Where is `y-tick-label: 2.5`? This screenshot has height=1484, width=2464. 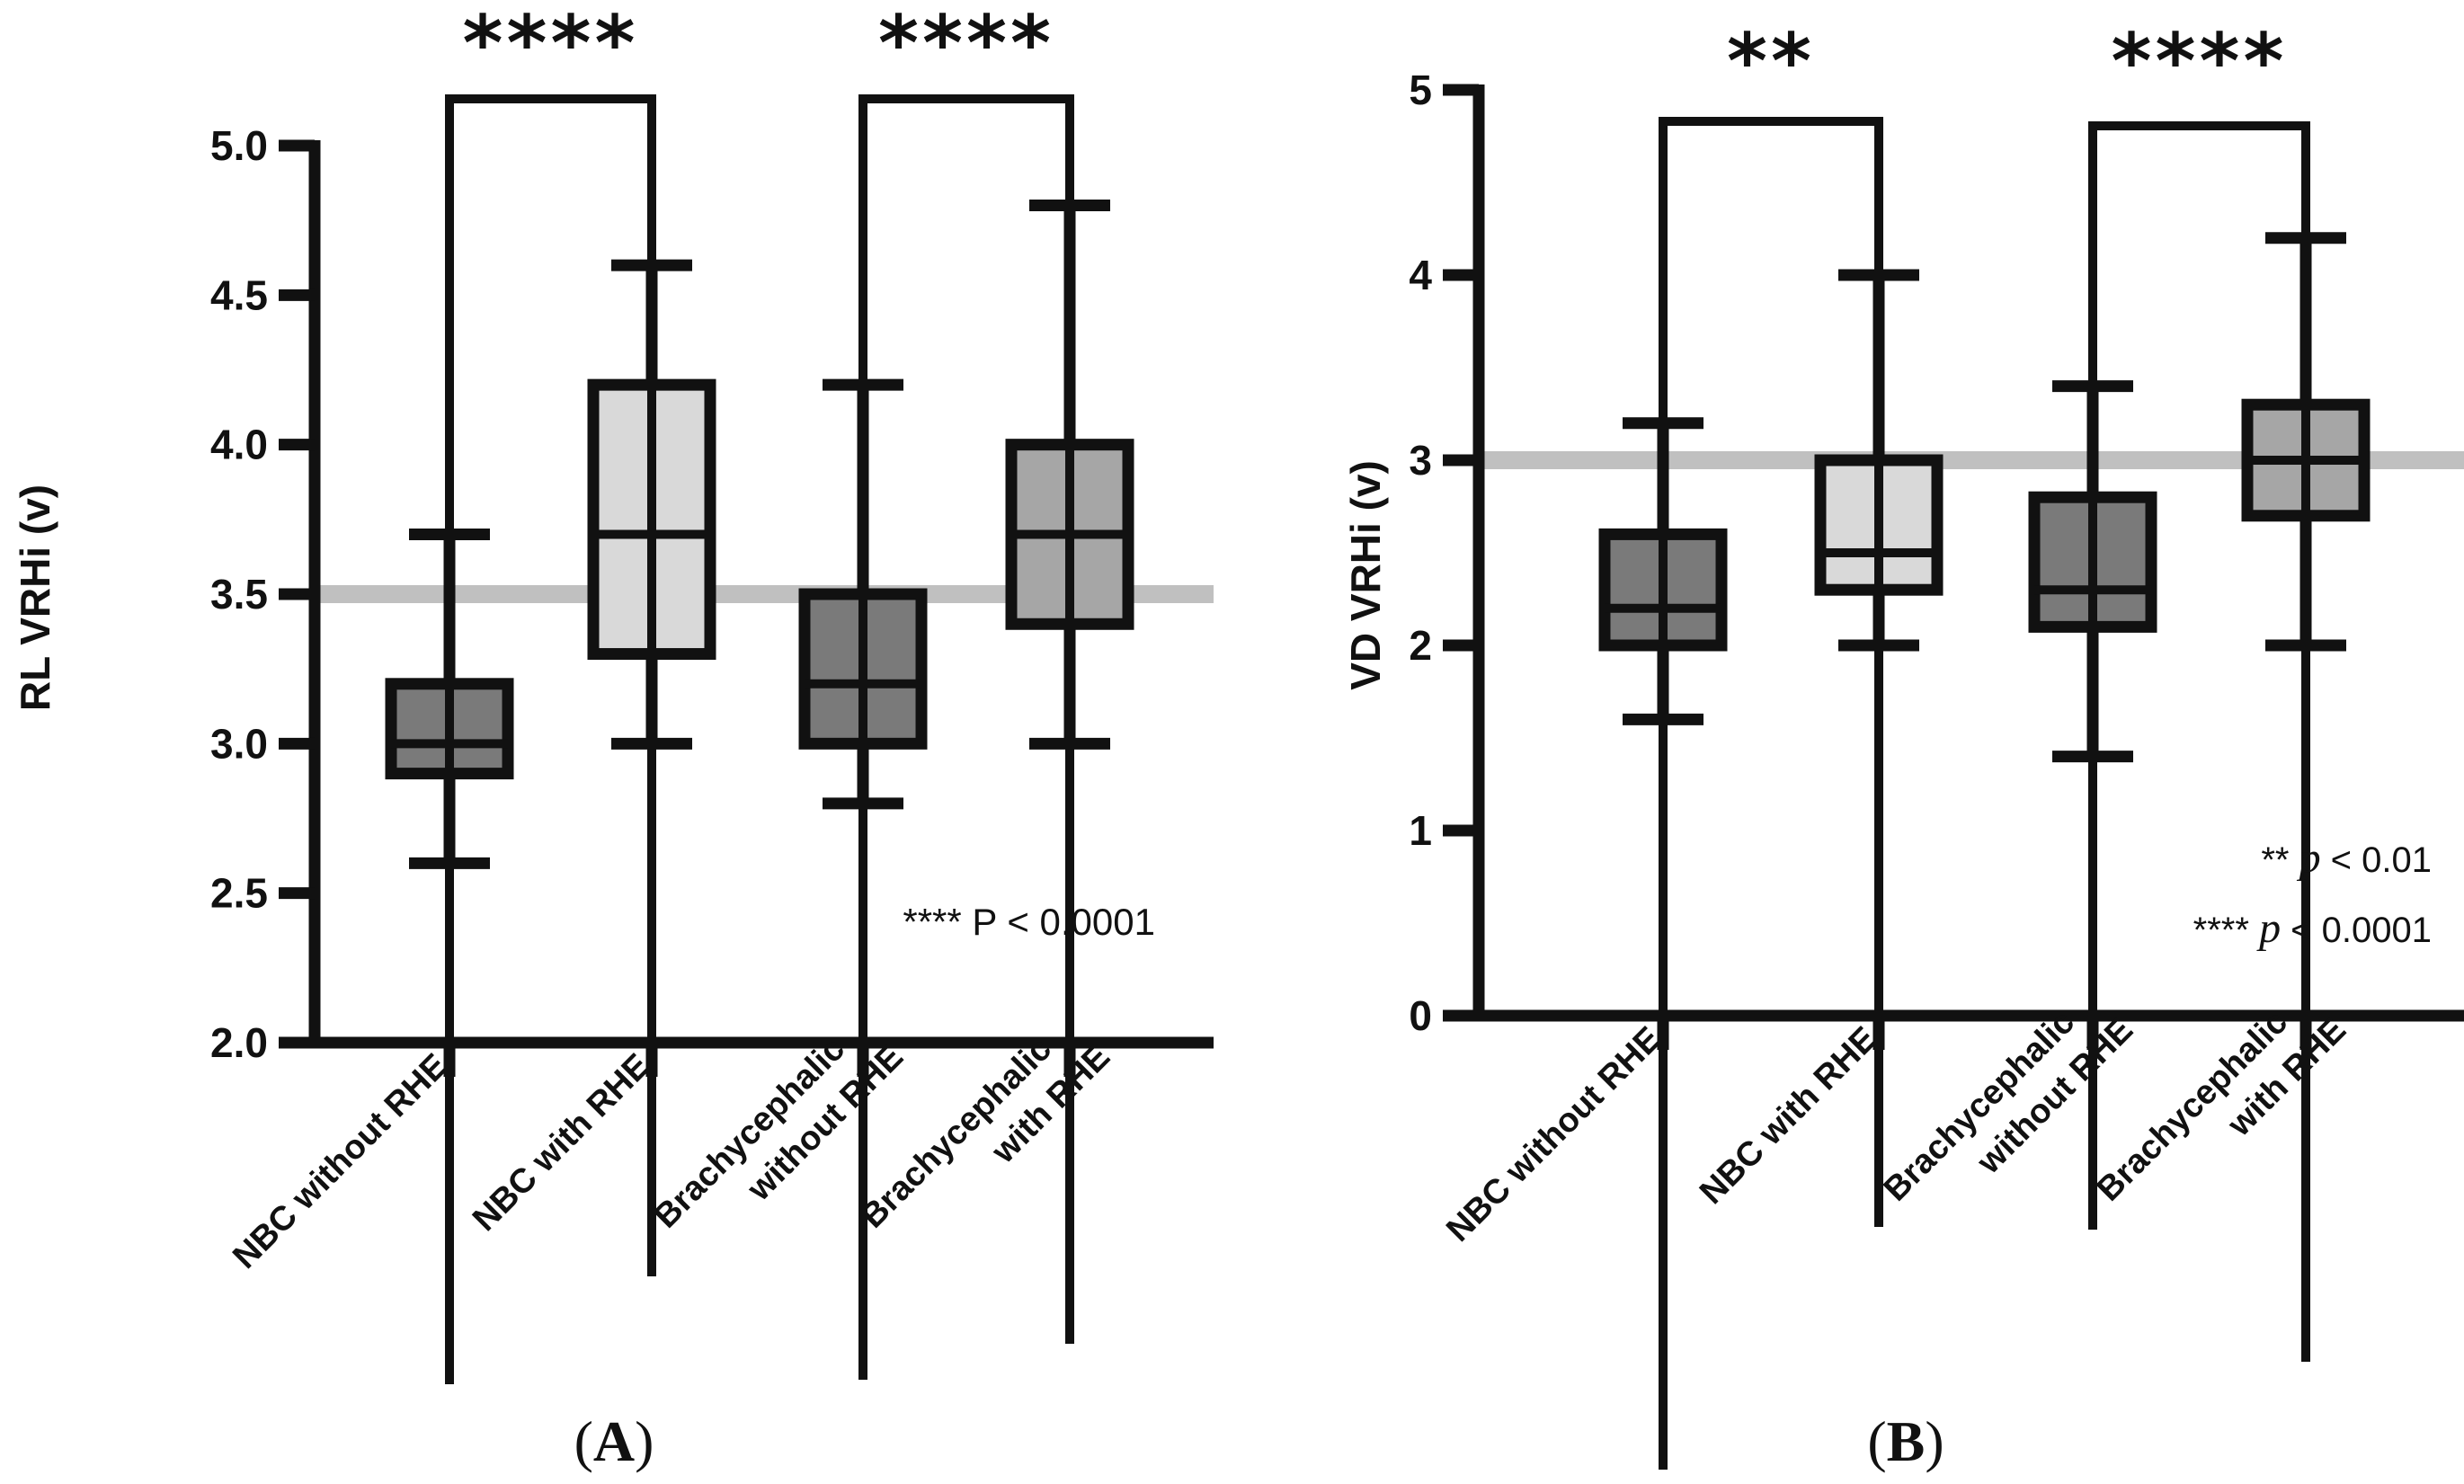 y-tick-label: 2.5 is located at coordinates (239, 893).